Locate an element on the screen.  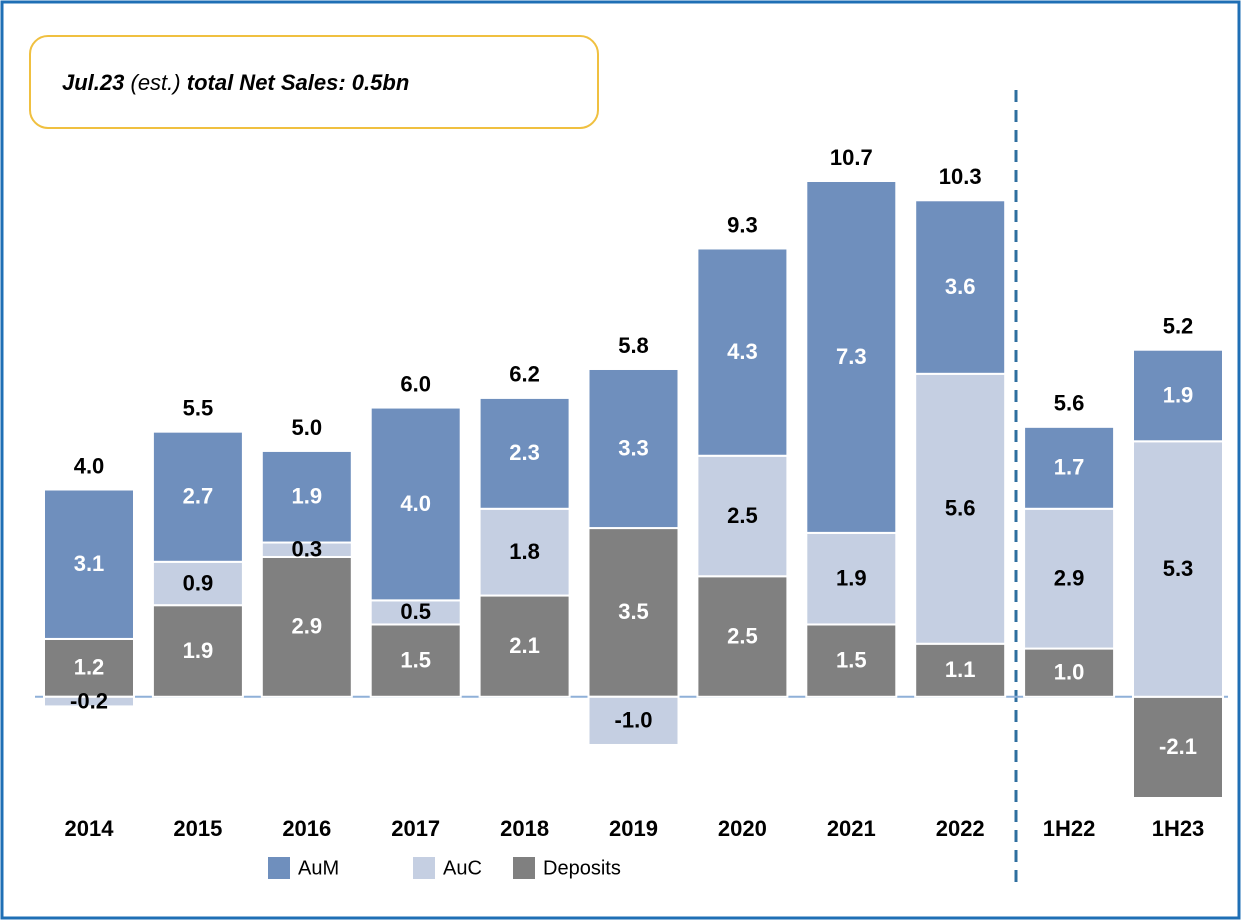
value-label: -0.2 is located at coordinates (89, 700).